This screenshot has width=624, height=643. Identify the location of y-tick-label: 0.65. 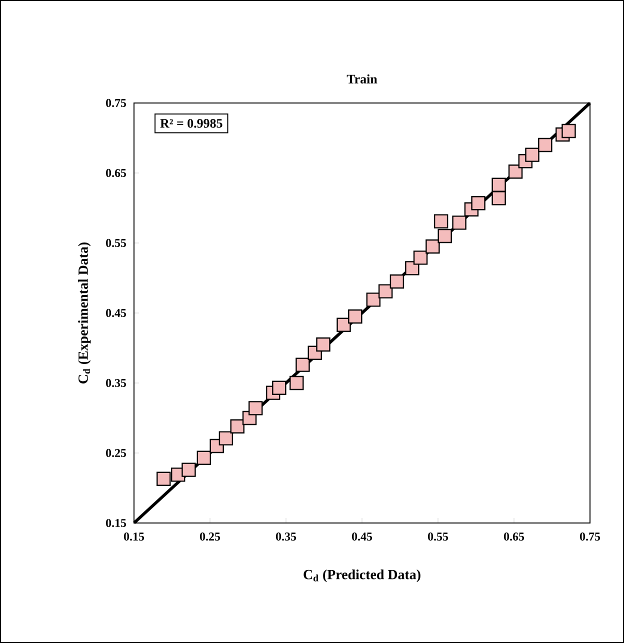
(116, 173).